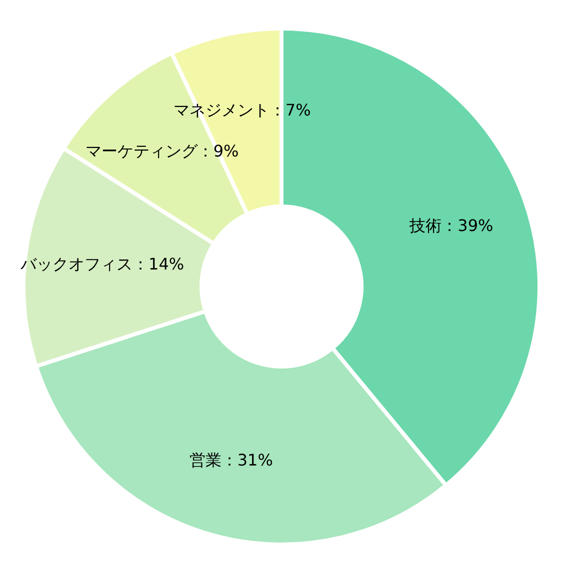 This screenshot has width=561, height=568. What do you see at coordinates (102, 264) in the screenshot?
I see `slice-label: バックオフィス：14%` at bounding box center [102, 264].